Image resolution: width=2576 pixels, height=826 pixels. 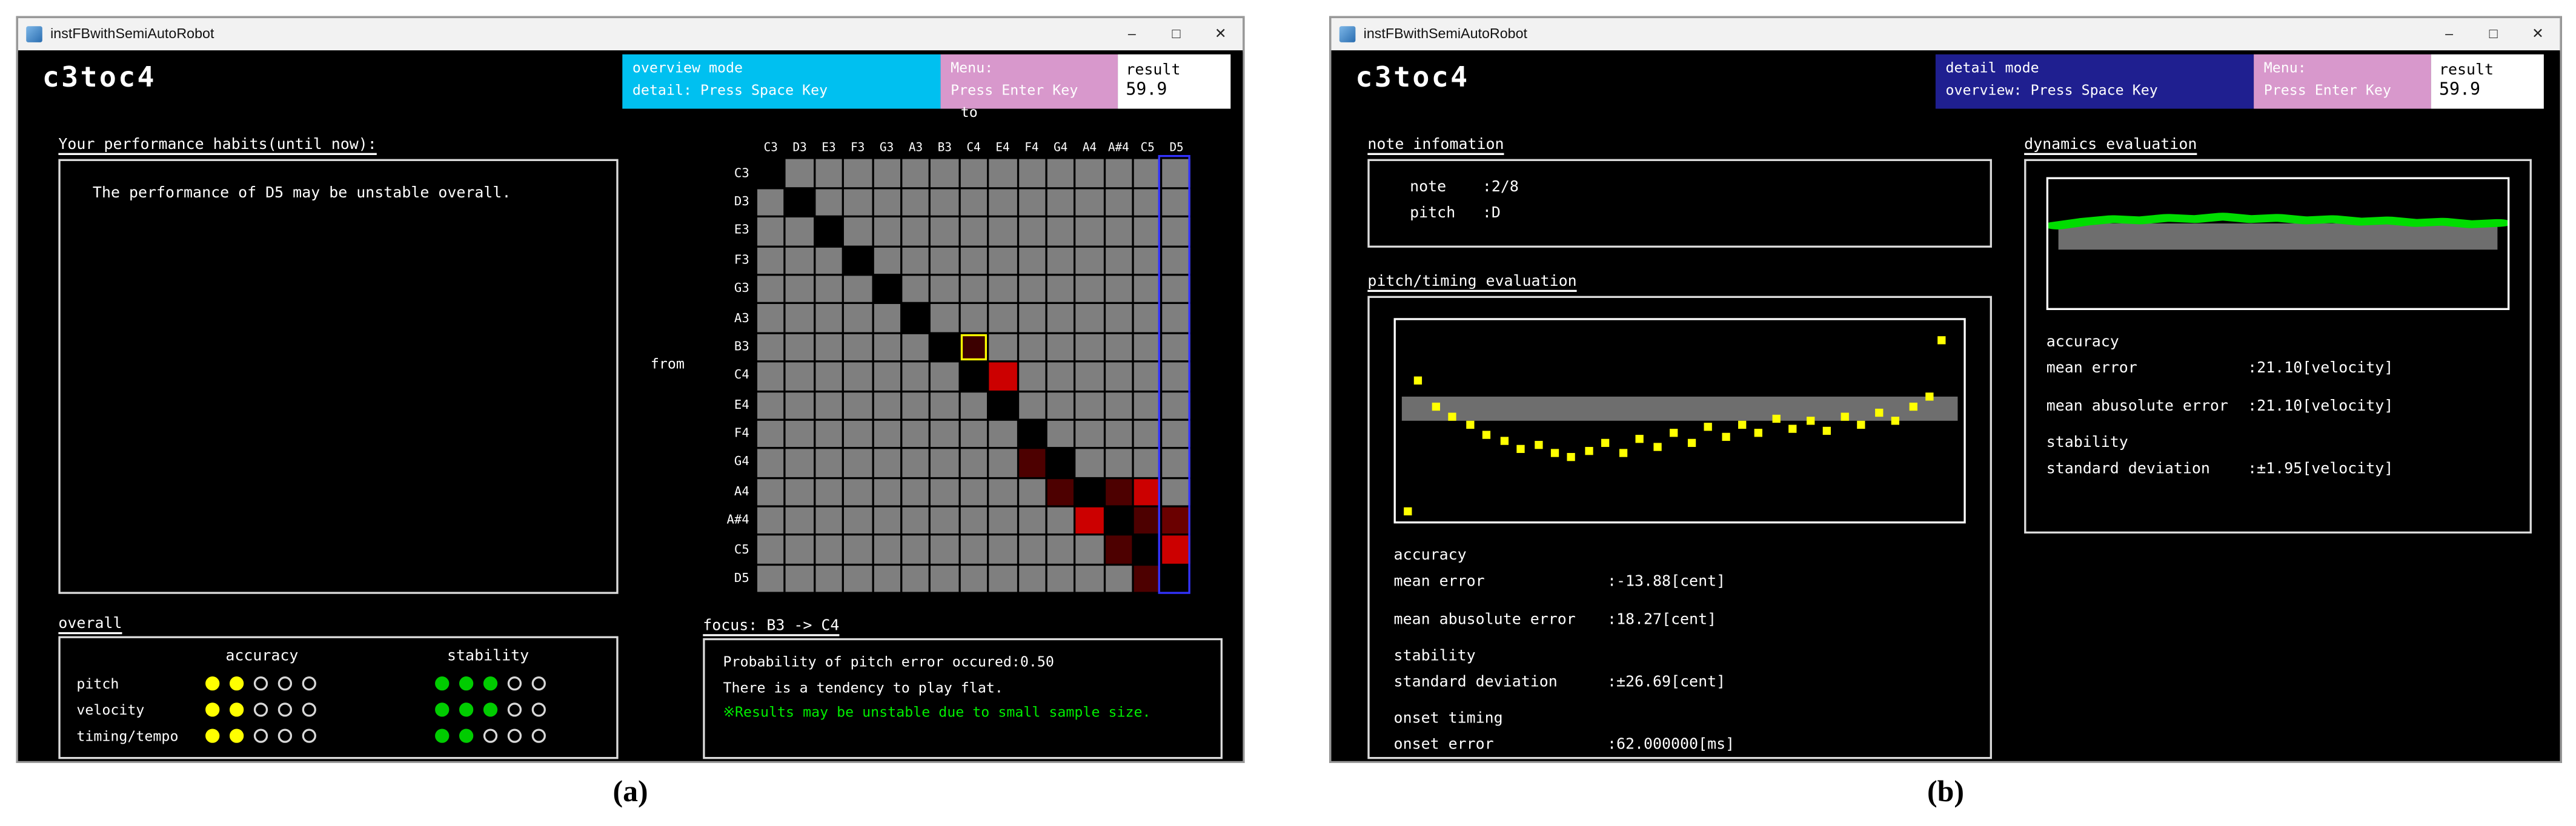 I want to click on matrix-col-header: C5, so click(x=1147, y=150).